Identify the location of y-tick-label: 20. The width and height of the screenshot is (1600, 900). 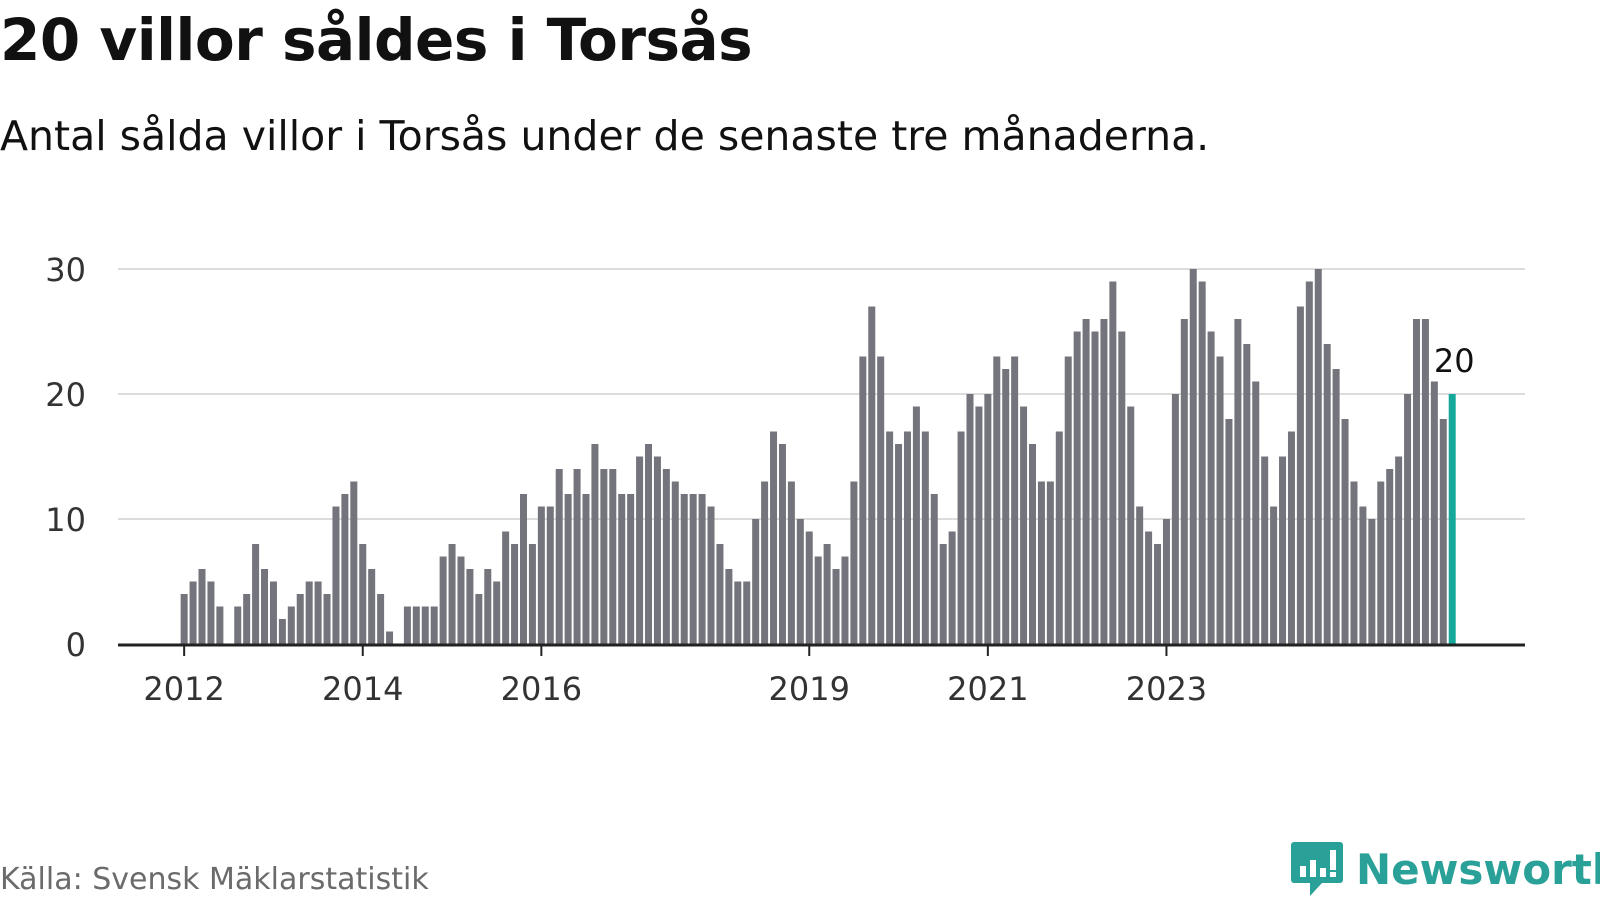
(65, 395).